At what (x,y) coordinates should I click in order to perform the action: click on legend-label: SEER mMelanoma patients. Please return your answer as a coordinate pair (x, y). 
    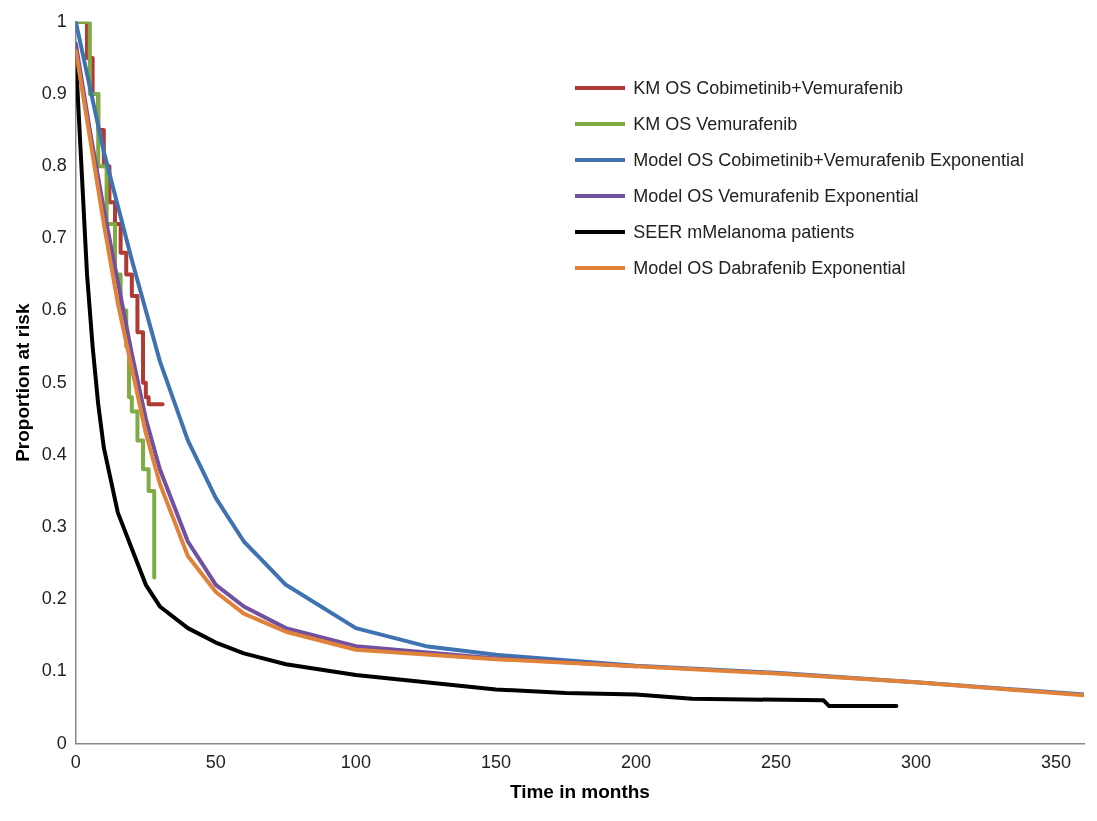
    Looking at the image, I should click on (744, 232).